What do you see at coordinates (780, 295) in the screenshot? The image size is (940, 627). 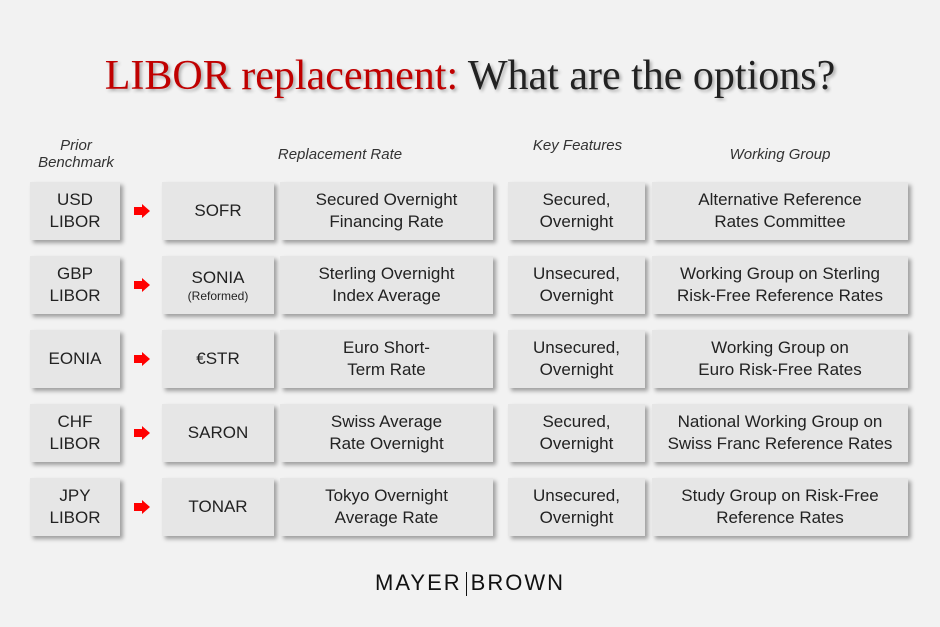 I see `cell-text: Risk-Free Reference Rates` at bounding box center [780, 295].